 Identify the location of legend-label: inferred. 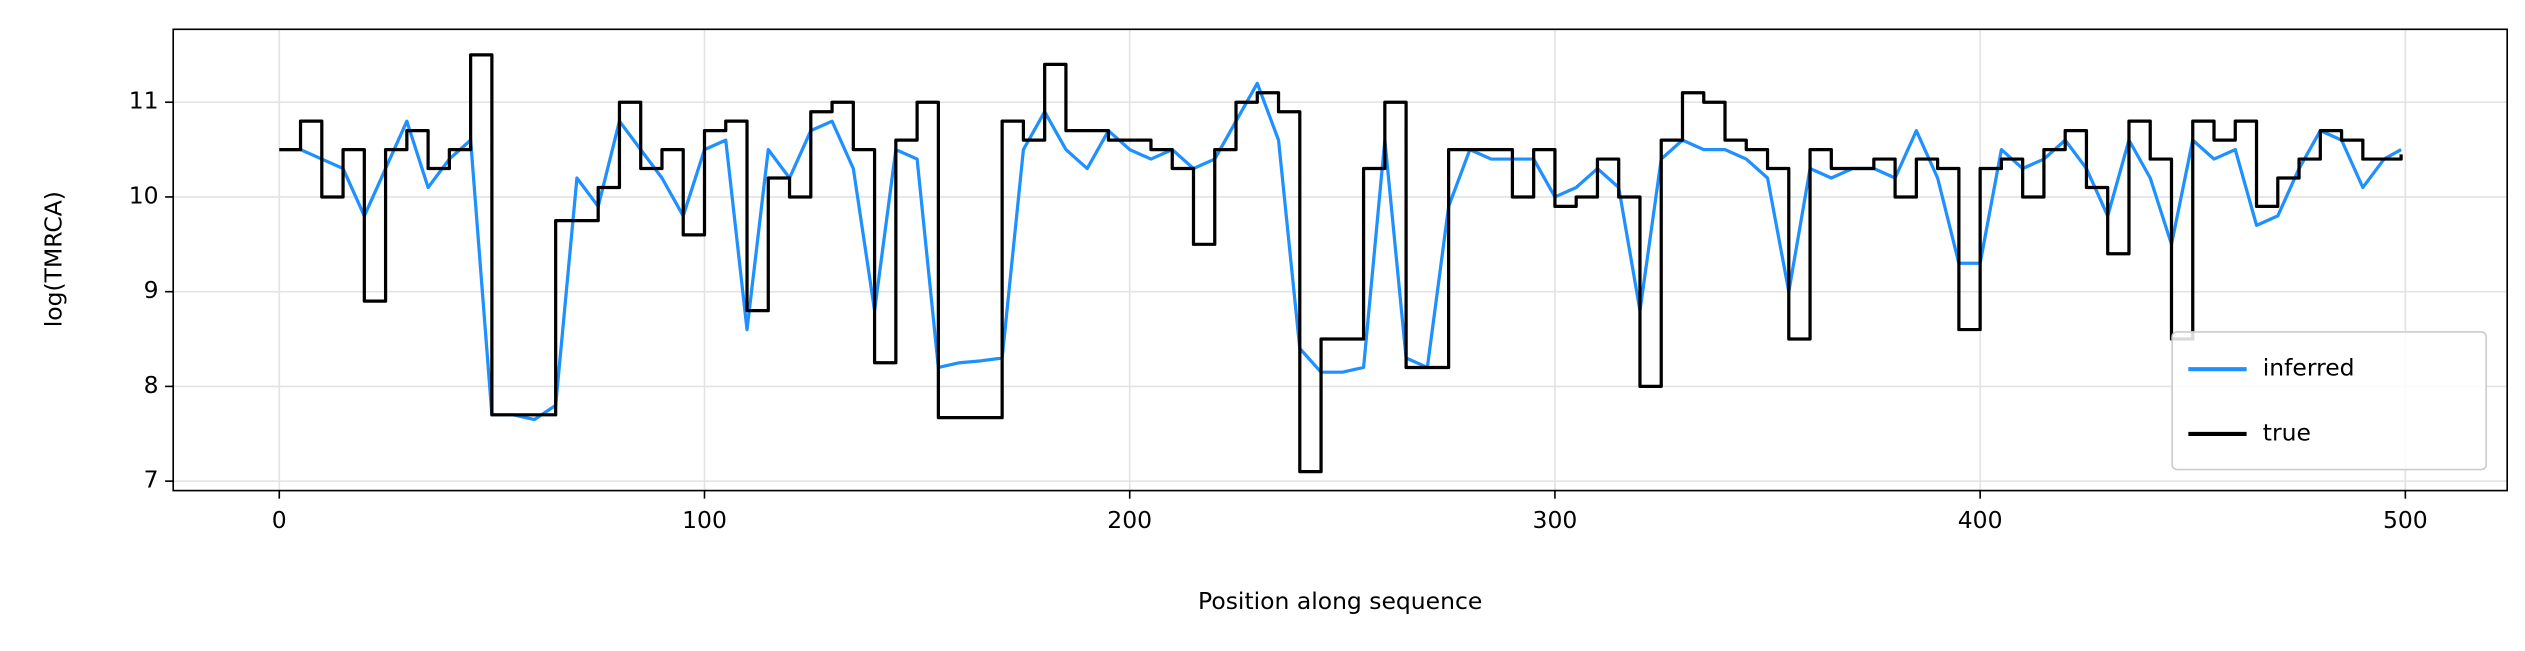
(2309, 368).